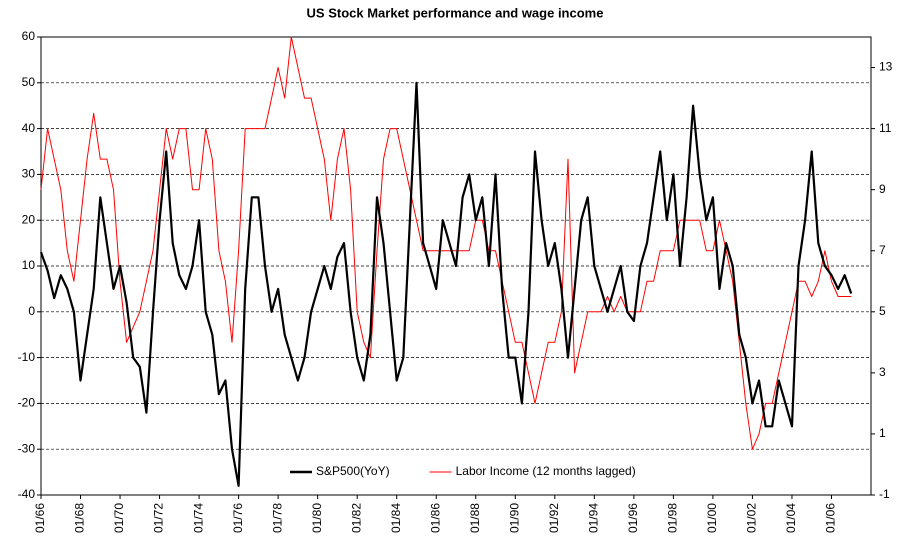 The height and width of the screenshot is (556, 909). I want to click on y2-tick-label: 9, so click(882, 189).